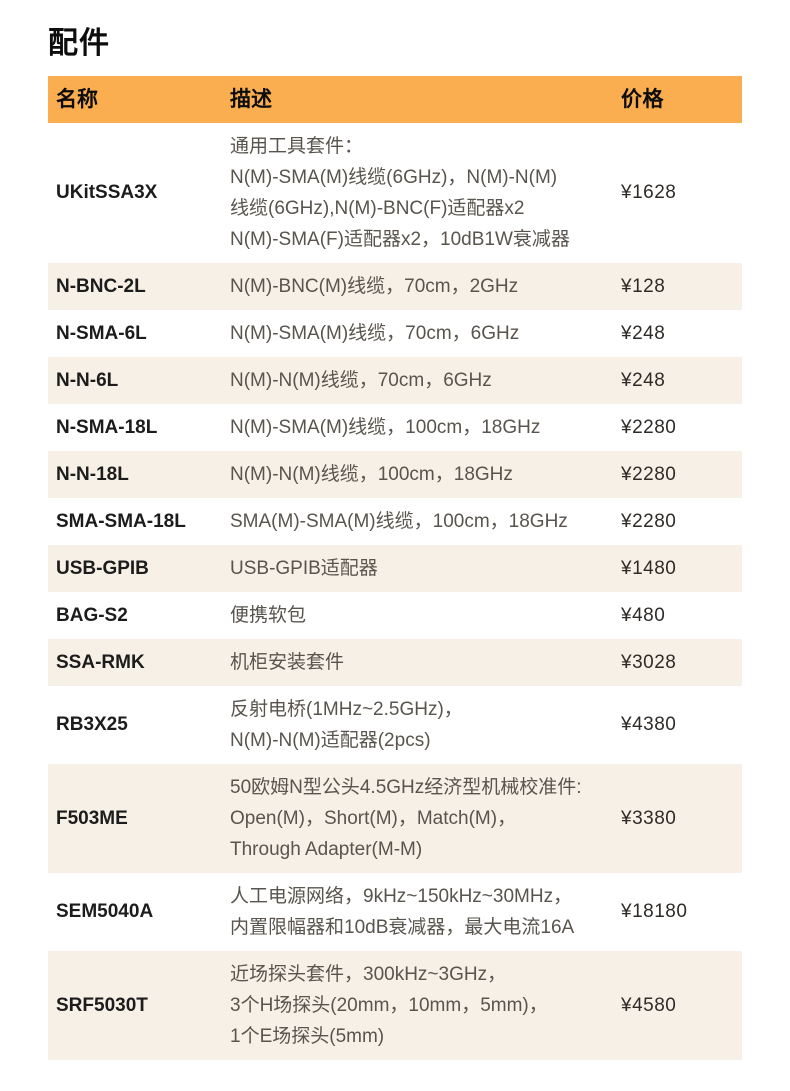 This screenshot has height=1091, width=790. What do you see at coordinates (101, 333) in the screenshot?
I see `row-name: N-SMA-6L` at bounding box center [101, 333].